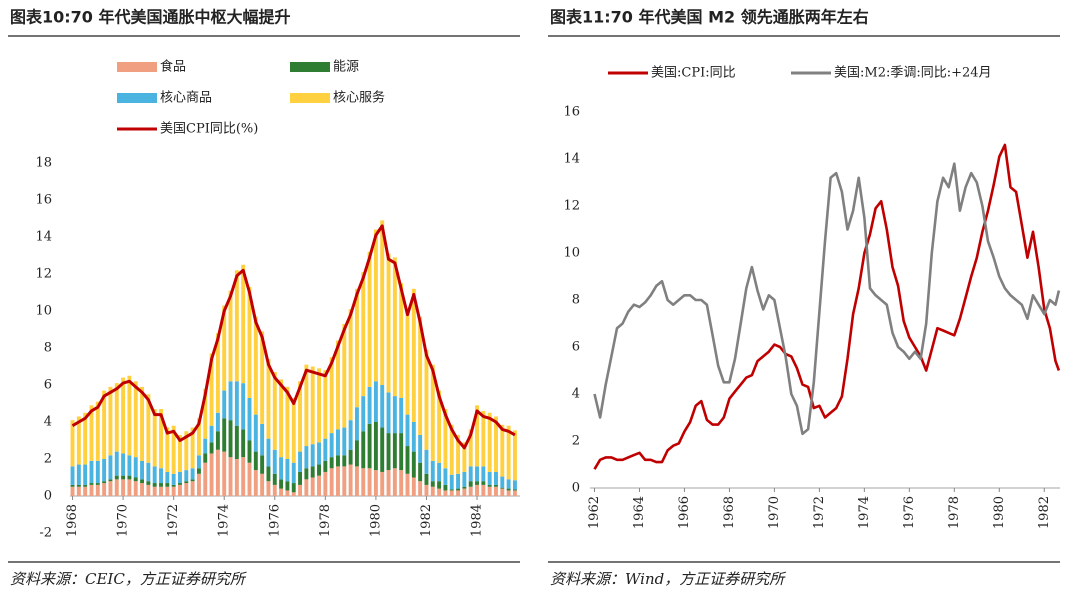  I want to click on y-tick-label: 10, so click(43, 311).